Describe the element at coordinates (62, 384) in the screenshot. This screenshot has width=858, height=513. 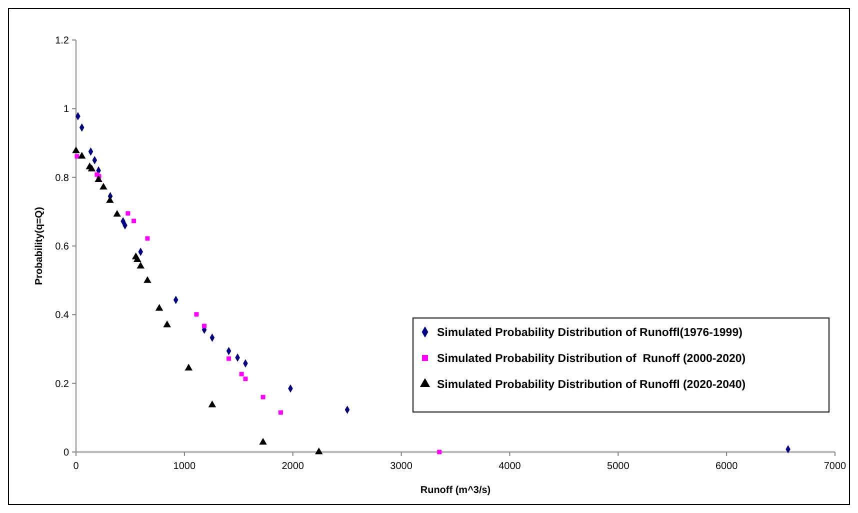
I see `y-tick-label: 0.2` at that location.